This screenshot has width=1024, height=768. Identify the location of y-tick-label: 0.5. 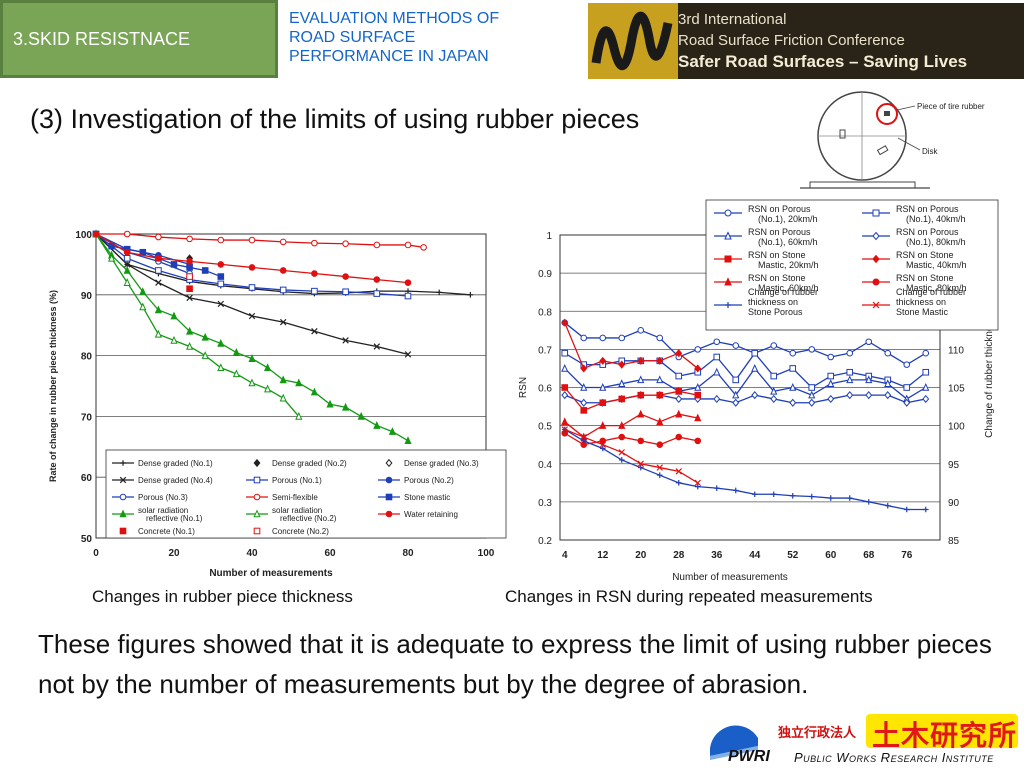
(545, 427).